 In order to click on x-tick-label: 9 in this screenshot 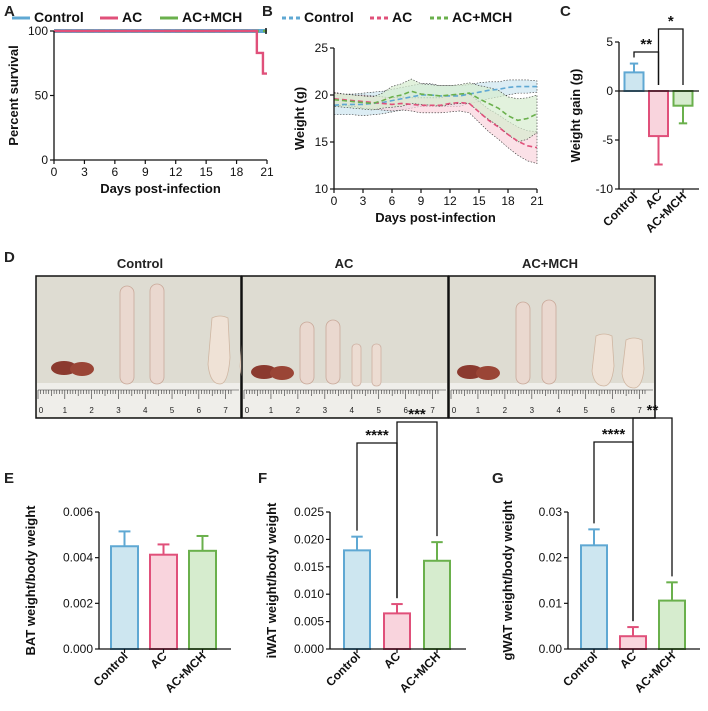, I will do `click(421, 201)`.